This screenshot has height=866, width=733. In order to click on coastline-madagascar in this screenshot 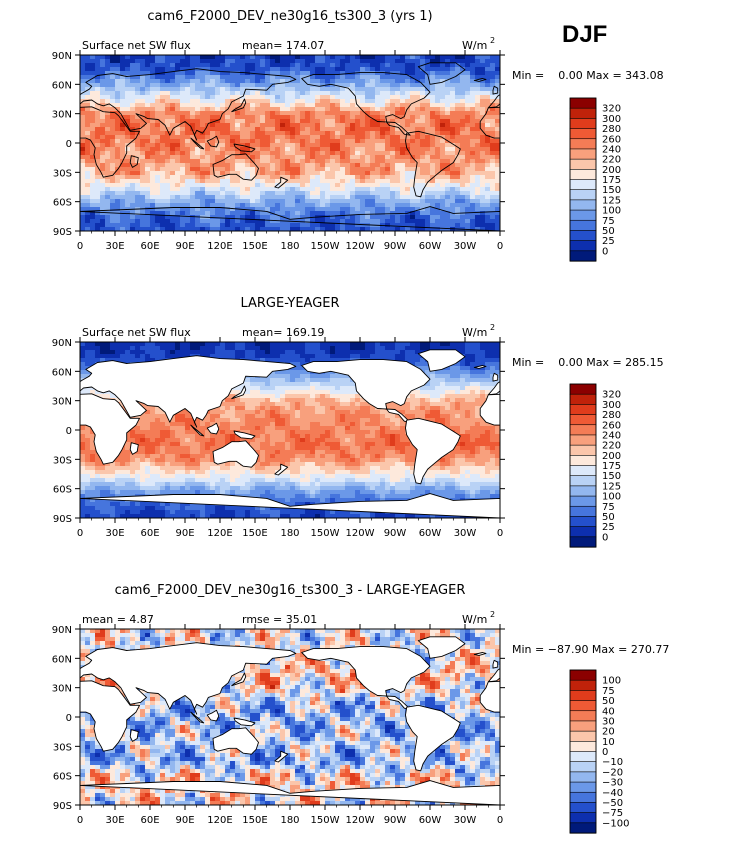, I will do `click(134, 161)`.